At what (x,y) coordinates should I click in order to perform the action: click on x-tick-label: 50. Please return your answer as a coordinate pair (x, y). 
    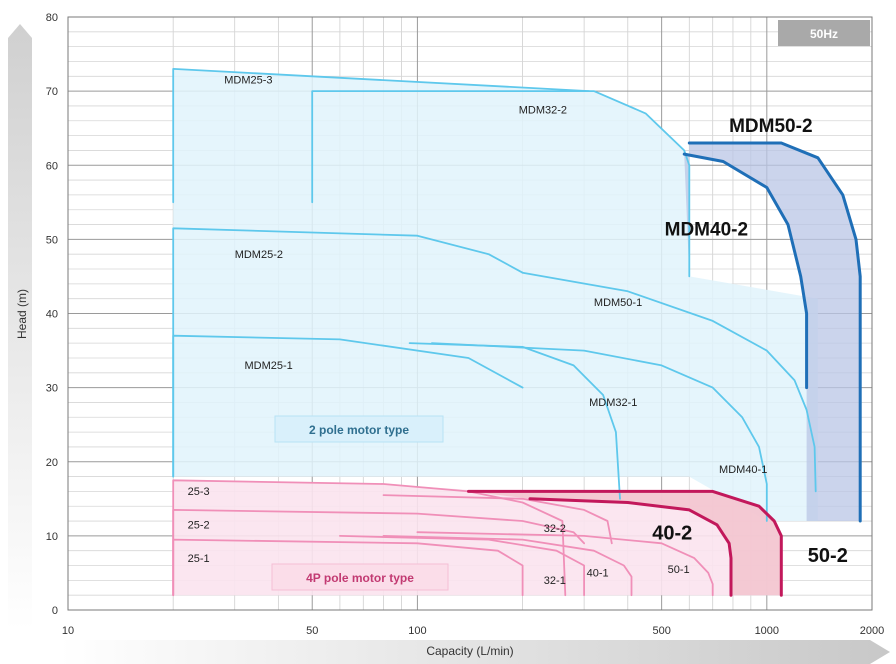
    Looking at the image, I should click on (312, 631).